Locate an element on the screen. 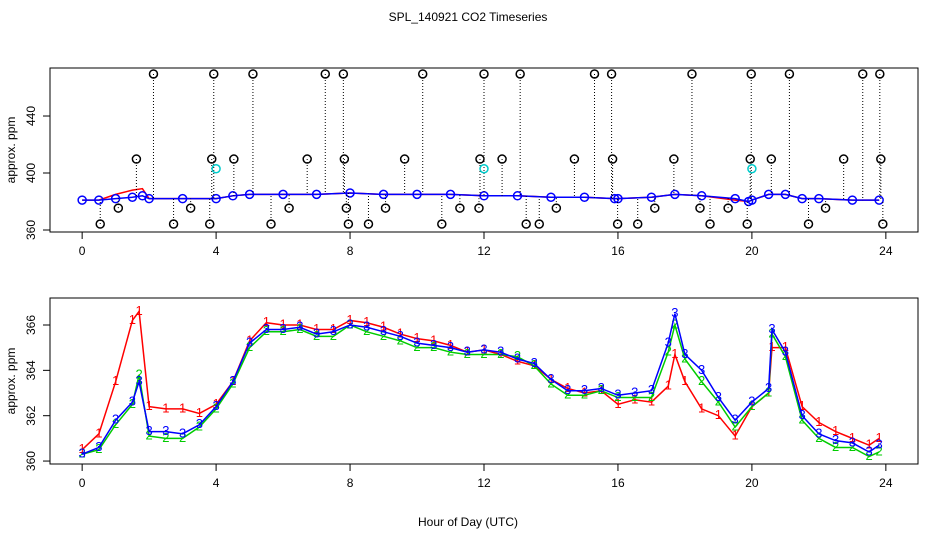 This screenshot has height=540, width=936. y-tick-label: 440 is located at coordinates (31, 116).